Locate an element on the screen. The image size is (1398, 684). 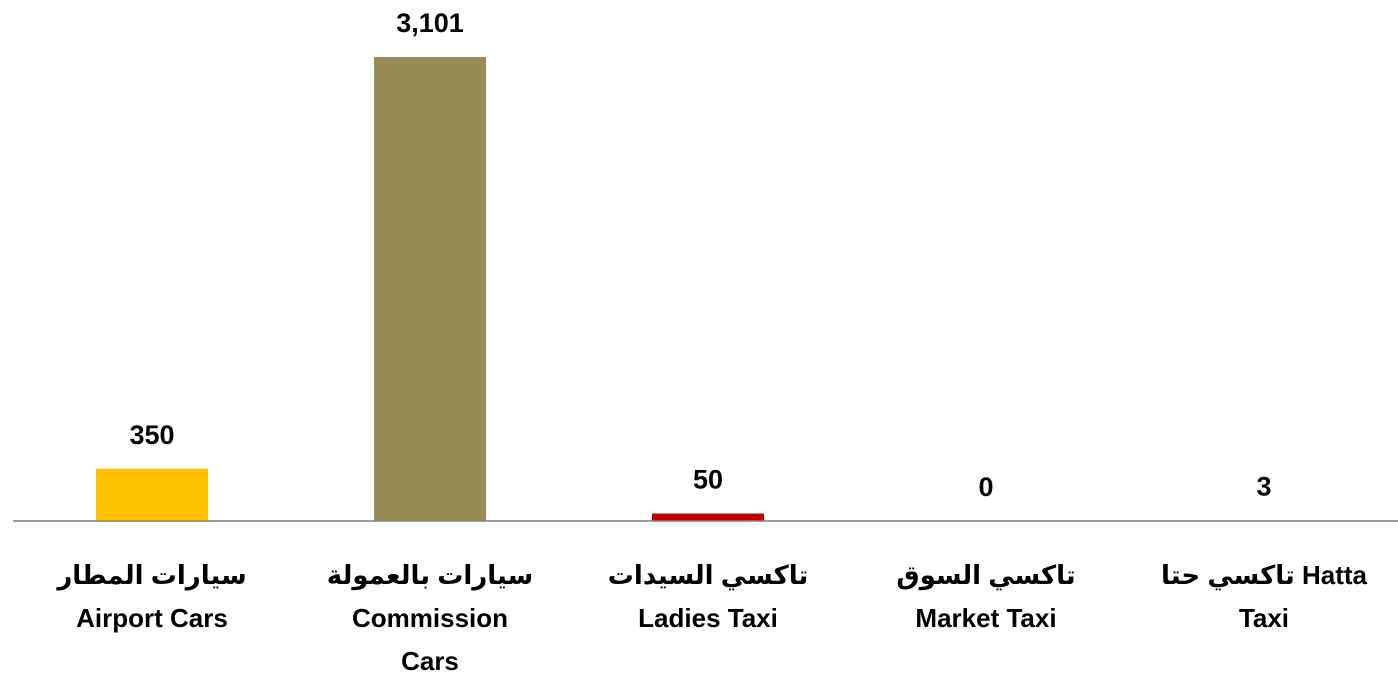
category-label: Commission is located at coordinates (430, 618).